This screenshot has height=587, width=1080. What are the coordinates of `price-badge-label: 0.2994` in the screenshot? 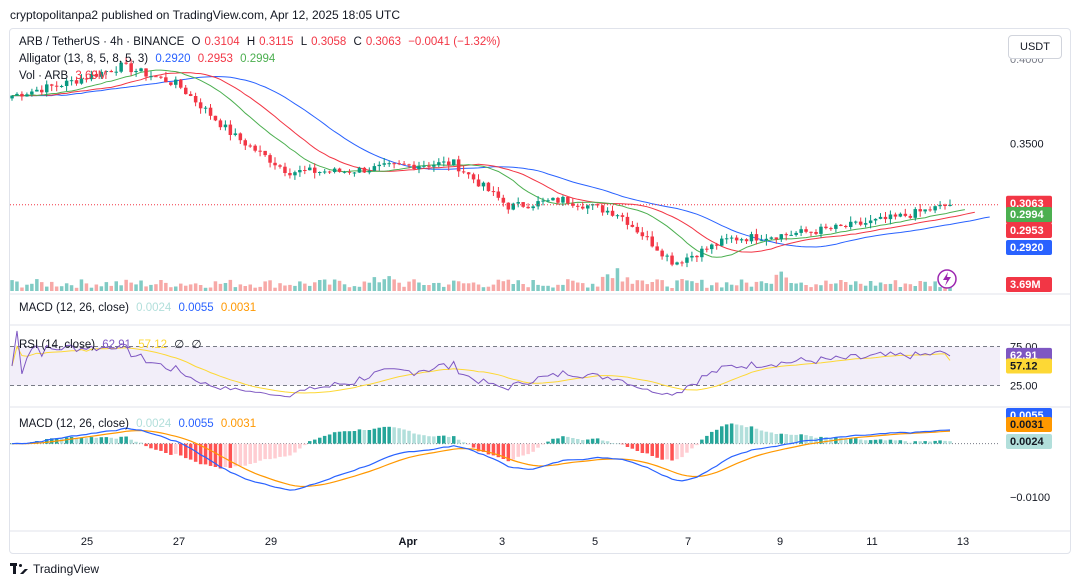 It's located at (1027, 215).